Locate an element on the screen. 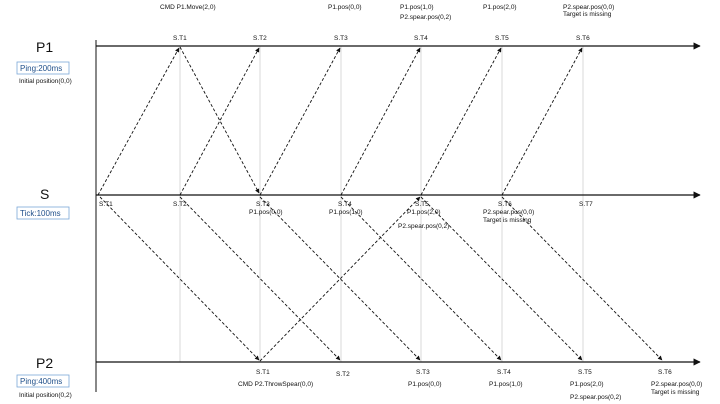 This screenshot has width=720, height=404. s-note-t3: P1.pos(0,0) is located at coordinates (266, 212).